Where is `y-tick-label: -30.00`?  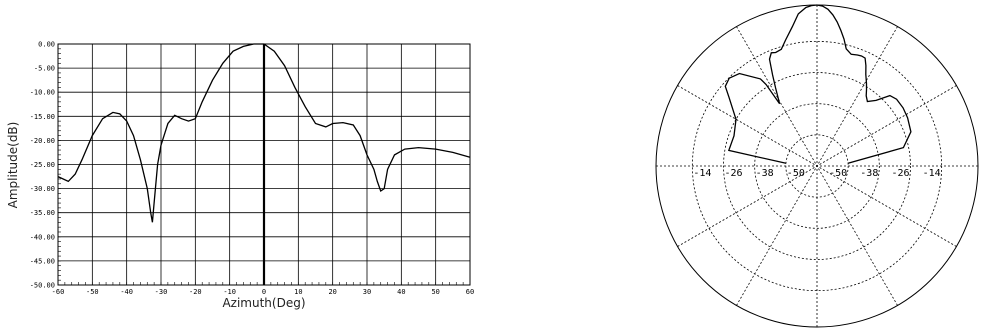
y-tick-label: -30.00 is located at coordinates (42, 189).